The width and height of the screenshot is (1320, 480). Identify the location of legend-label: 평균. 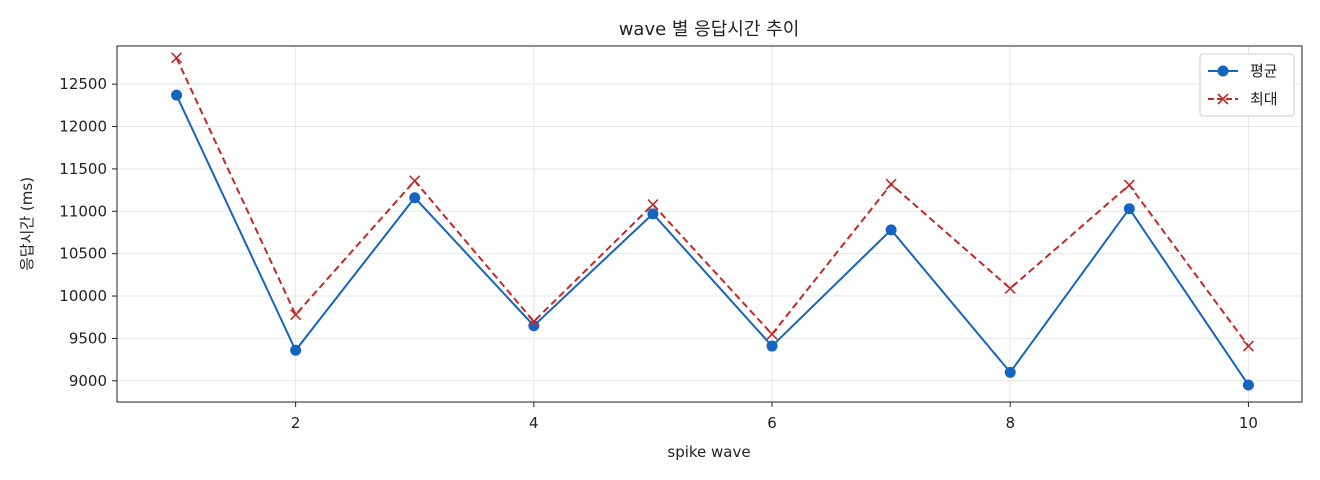
(1264, 71).